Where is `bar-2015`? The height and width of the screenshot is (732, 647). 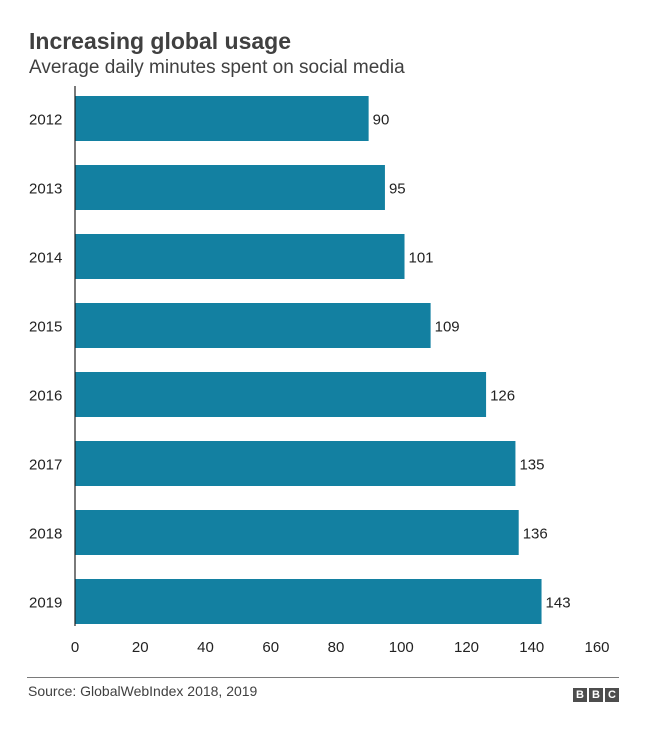 bar-2015 is located at coordinates (253, 325).